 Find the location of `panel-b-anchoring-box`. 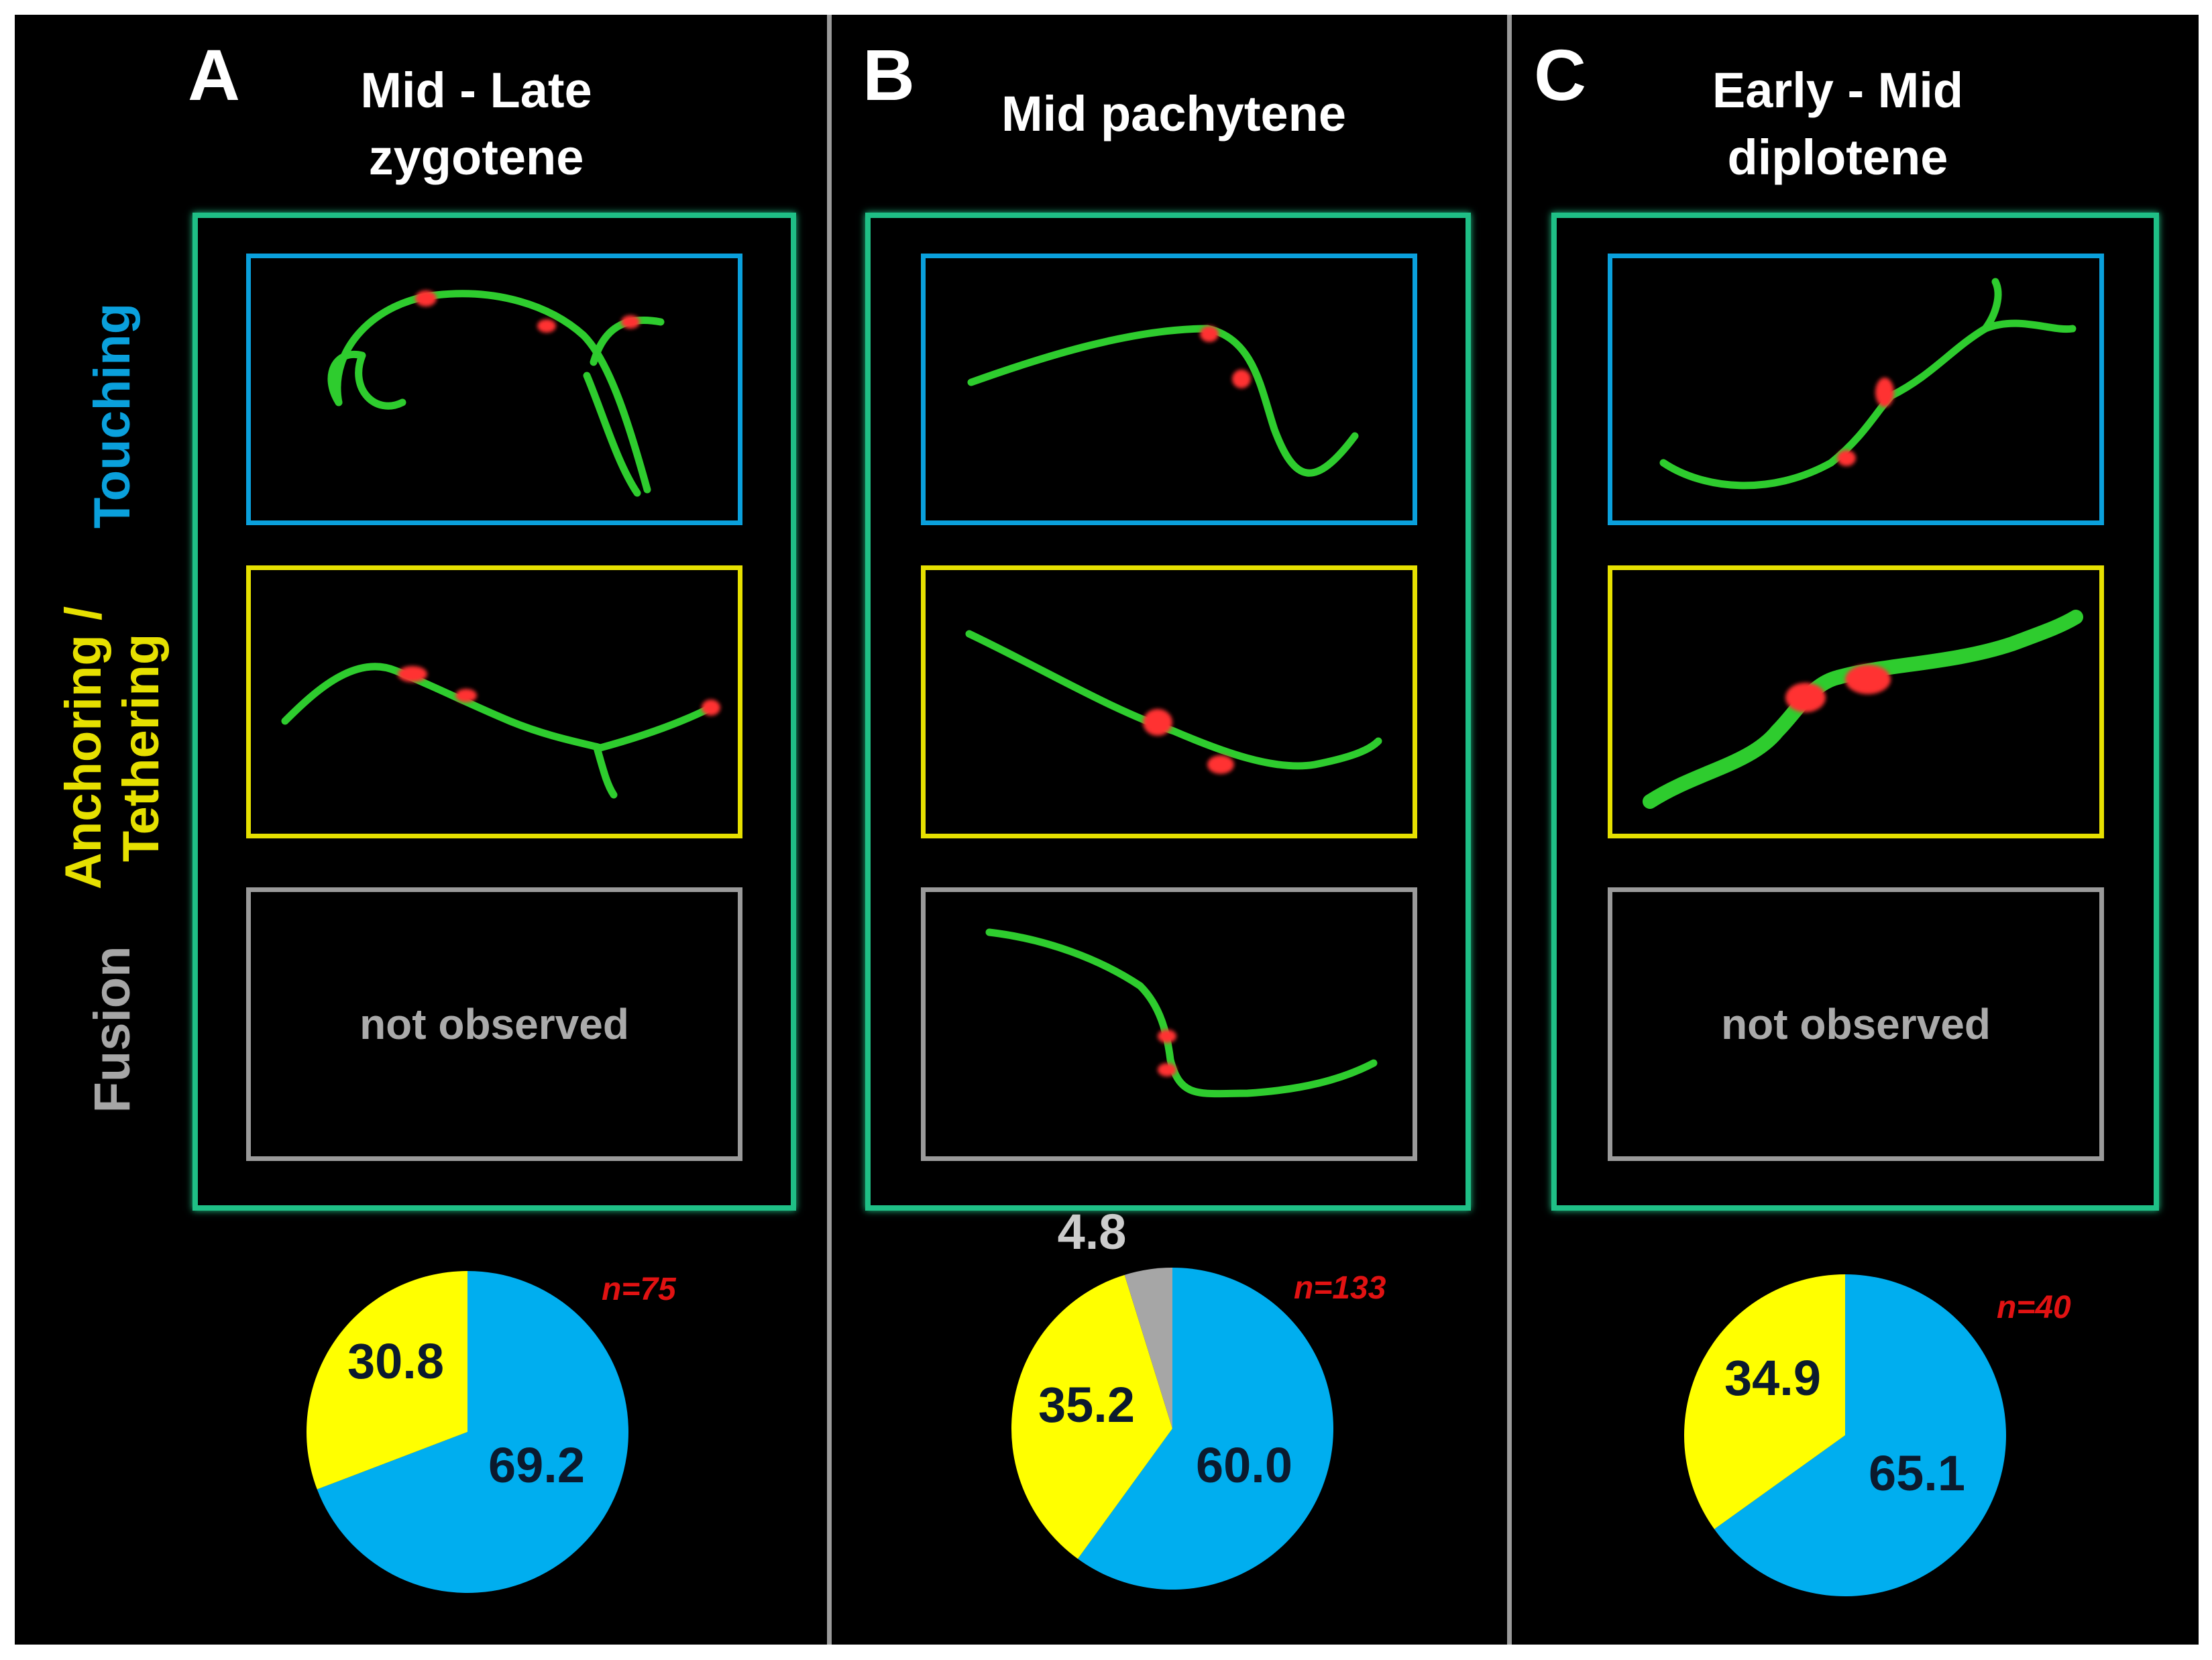

panel-b-anchoring-box is located at coordinates (1169, 701).